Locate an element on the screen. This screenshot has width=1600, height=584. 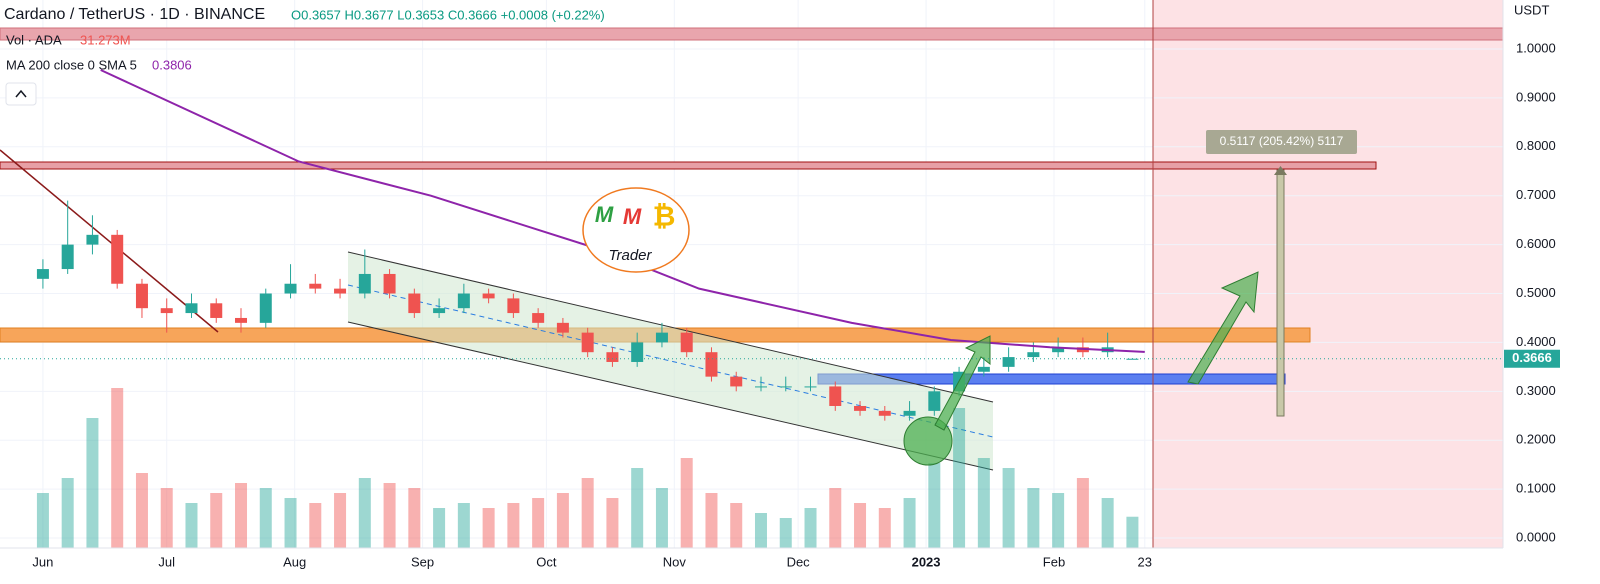
collapse-icon is located at coordinates (21, 93).